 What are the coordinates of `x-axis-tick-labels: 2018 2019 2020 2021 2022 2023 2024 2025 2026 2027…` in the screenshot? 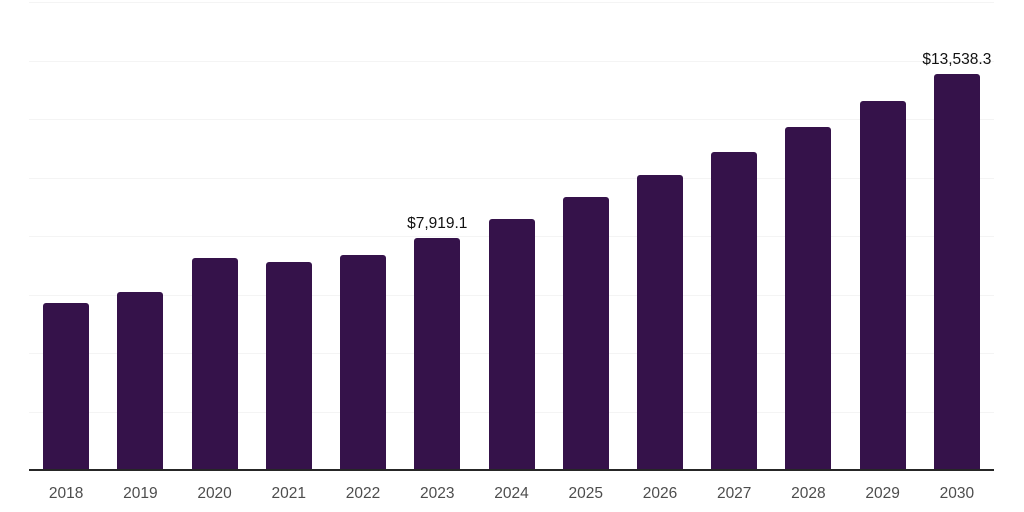 It's located at (511, 495).